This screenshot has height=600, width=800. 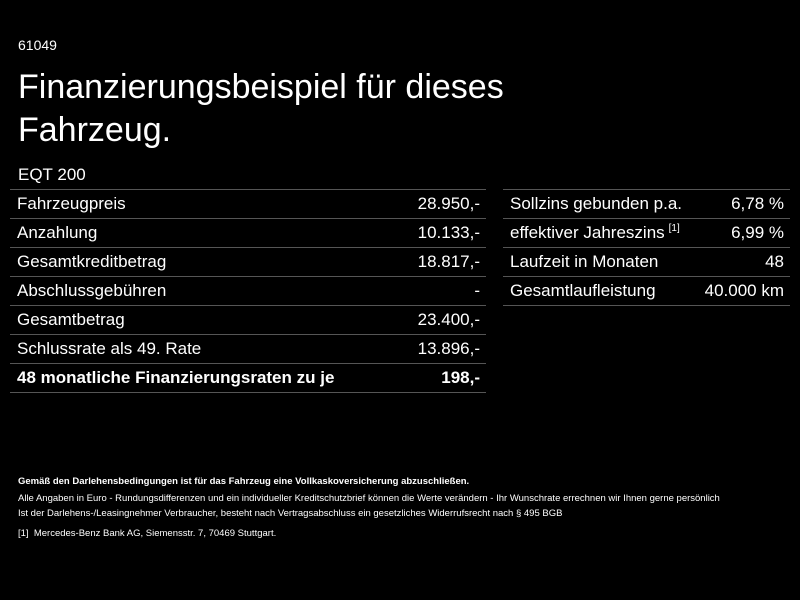 I want to click on row-value: 198,-, so click(x=460, y=377).